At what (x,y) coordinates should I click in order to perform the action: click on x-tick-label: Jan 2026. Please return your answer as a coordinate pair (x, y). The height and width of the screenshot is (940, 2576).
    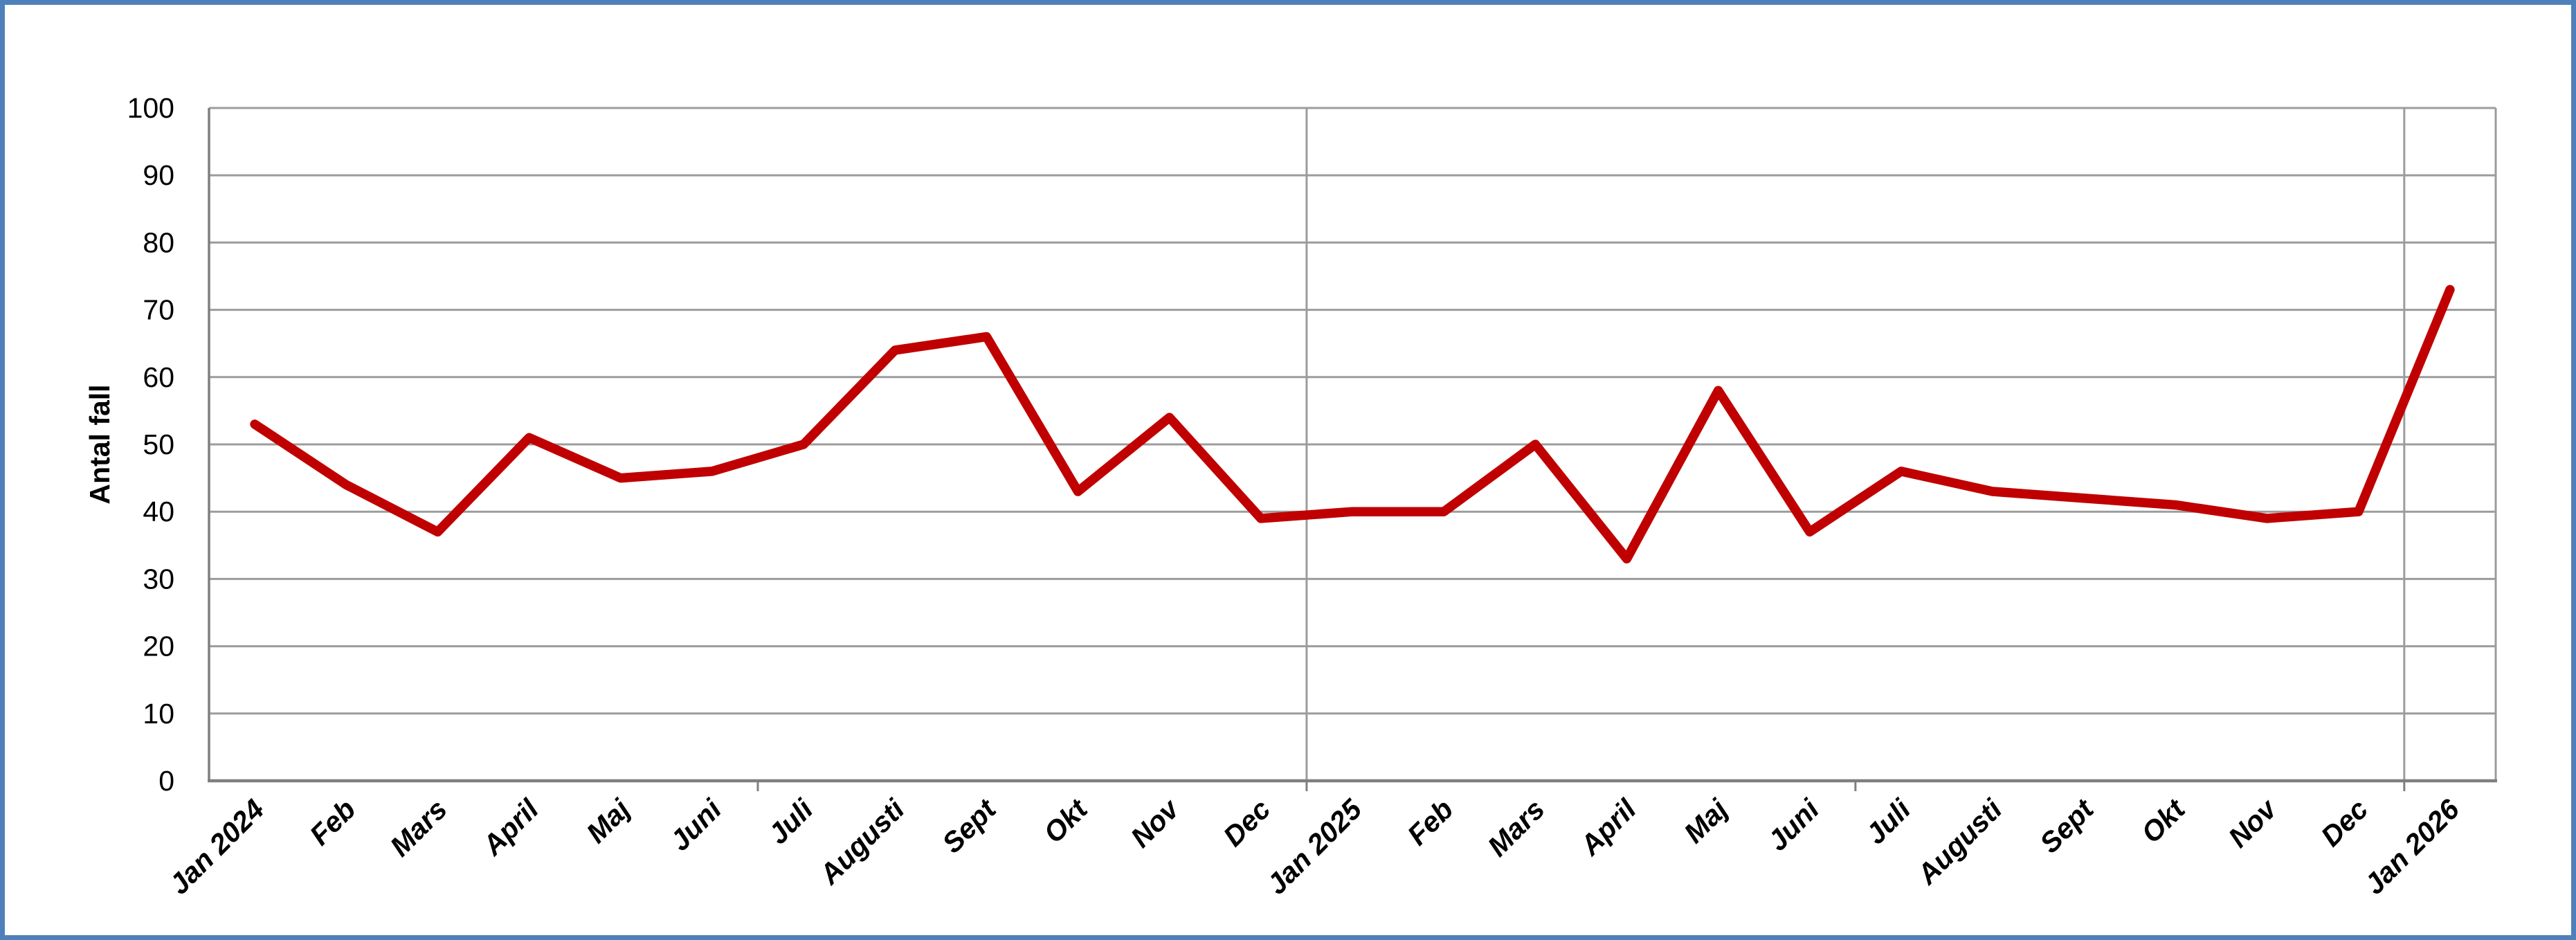
    Looking at the image, I should click on (2412, 847).